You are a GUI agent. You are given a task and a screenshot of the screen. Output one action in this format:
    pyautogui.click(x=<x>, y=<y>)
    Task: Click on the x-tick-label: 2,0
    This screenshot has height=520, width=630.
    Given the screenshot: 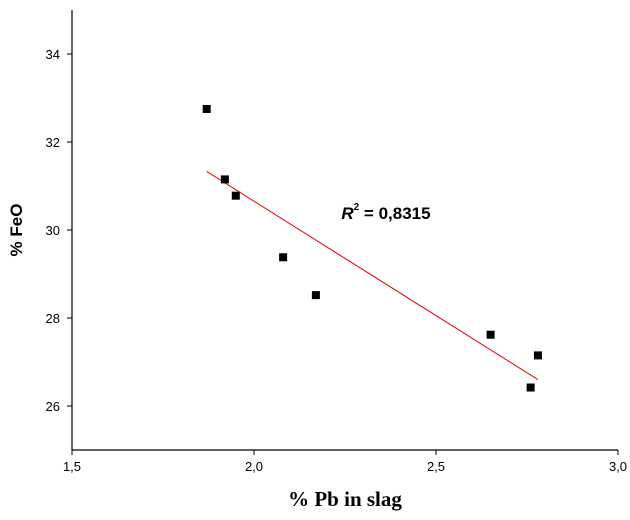 What is the action you would take?
    pyautogui.click(x=254, y=466)
    